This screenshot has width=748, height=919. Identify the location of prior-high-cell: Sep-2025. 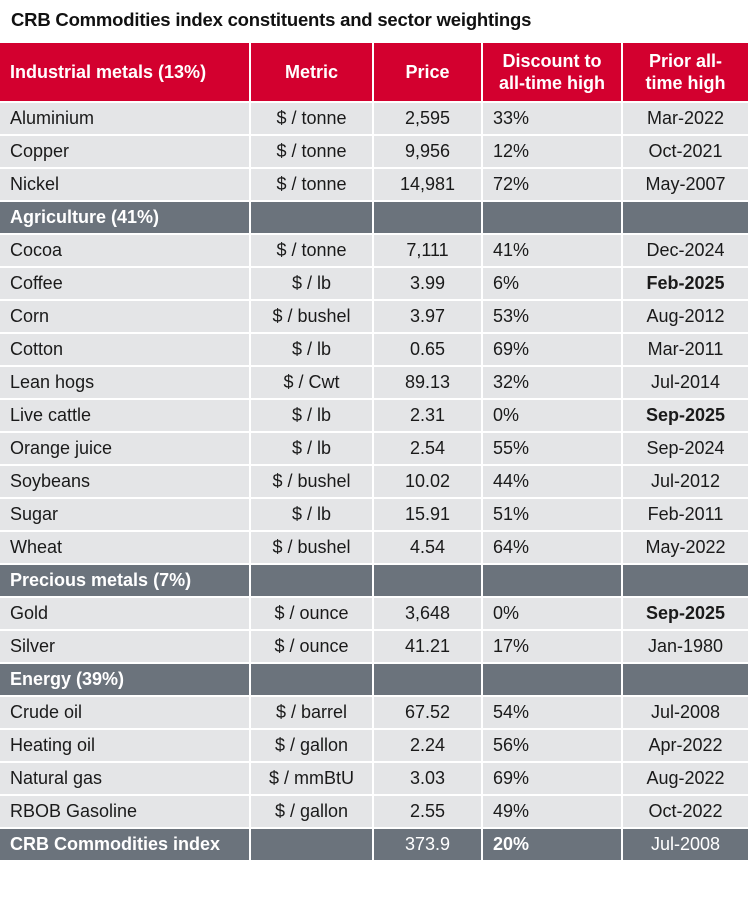
(685, 415).